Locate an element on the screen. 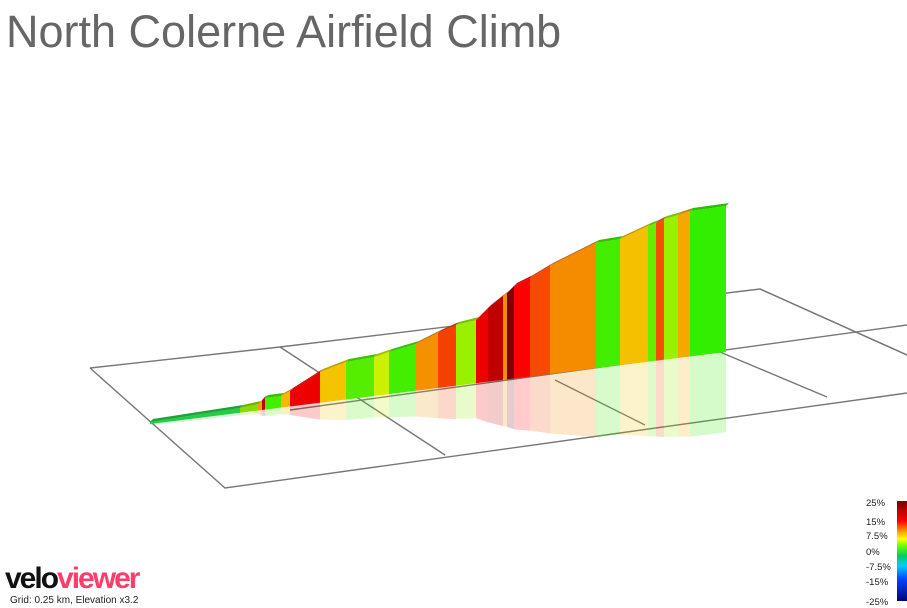 The width and height of the screenshot is (907, 608). legend-label: -7.5% is located at coordinates (878, 567).